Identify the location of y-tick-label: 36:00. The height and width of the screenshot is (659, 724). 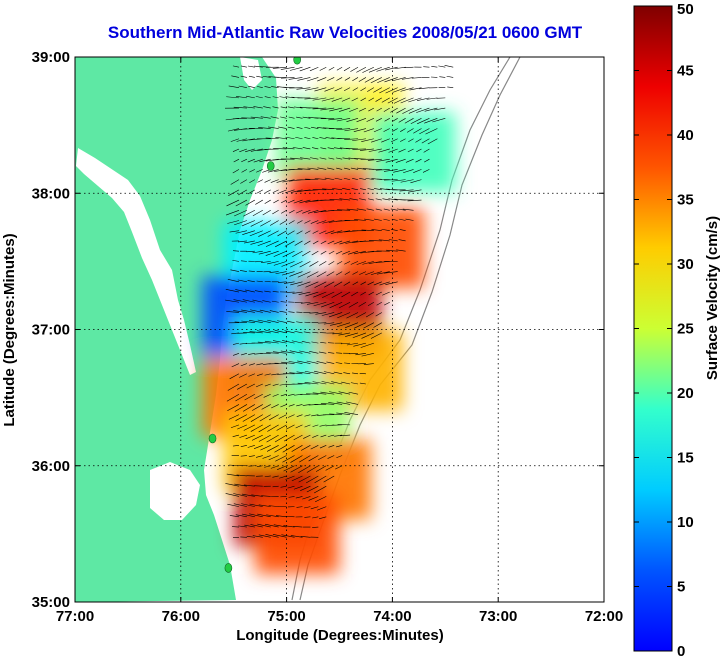
(51, 466).